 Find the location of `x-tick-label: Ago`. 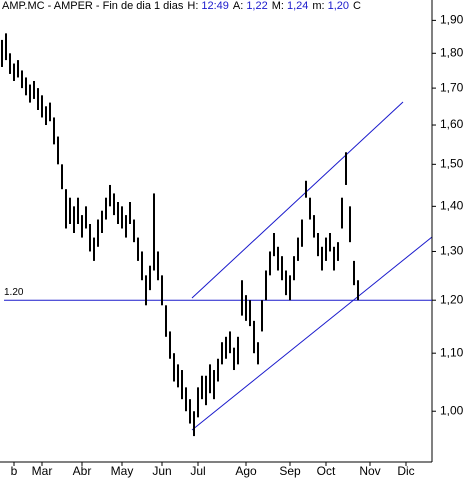

x-tick-label: Ago is located at coordinates (246, 471).